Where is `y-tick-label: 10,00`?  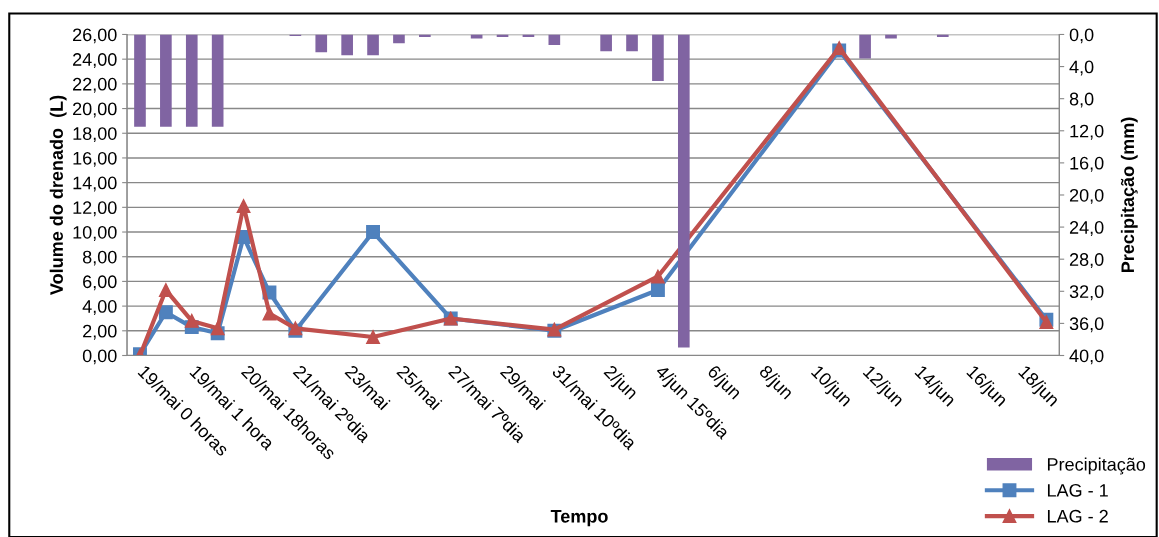
y-tick-label: 10,00 is located at coordinates (95, 233).